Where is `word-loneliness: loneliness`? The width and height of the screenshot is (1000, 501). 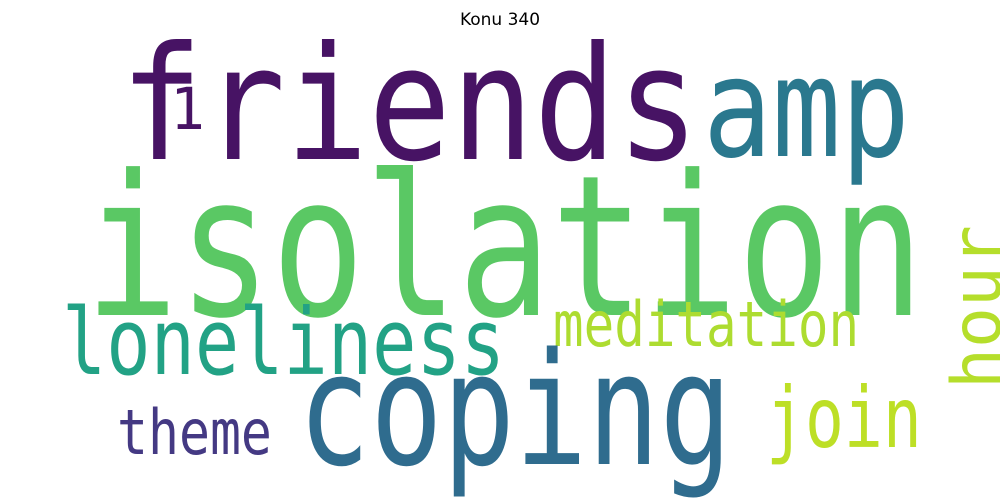
word-loneliness: loneliness is located at coordinates (284, 342).